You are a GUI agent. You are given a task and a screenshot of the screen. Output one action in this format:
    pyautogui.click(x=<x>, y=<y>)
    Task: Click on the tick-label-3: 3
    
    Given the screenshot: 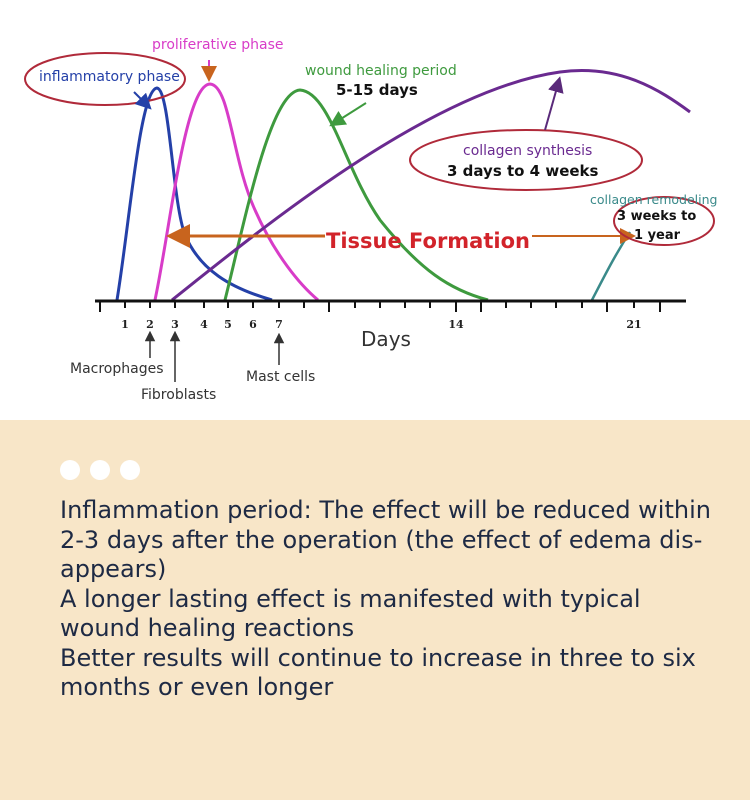 What is the action you would take?
    pyautogui.click(x=175, y=324)
    